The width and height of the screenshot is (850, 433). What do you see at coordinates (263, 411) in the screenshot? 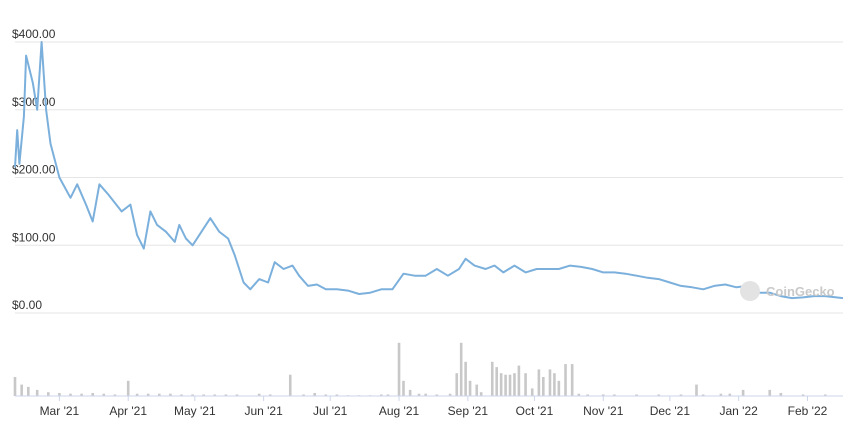
I see `x-tick-label: Jun '21` at bounding box center [263, 411].